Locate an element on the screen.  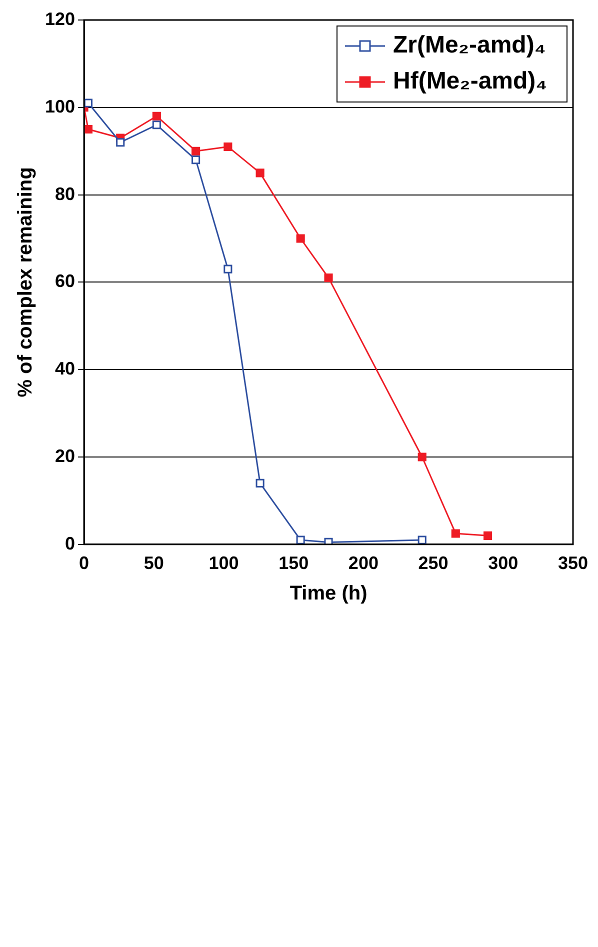
x-tick-label: 0 is located at coordinates (84, 563).